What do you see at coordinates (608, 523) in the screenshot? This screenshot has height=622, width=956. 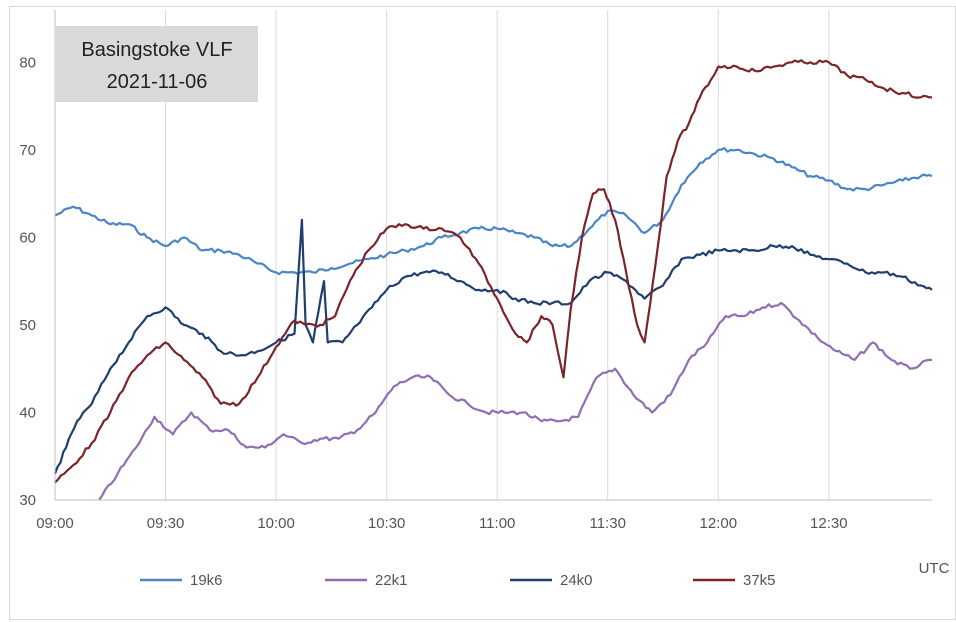 I see `x-tick-label: 11:30` at bounding box center [608, 523].